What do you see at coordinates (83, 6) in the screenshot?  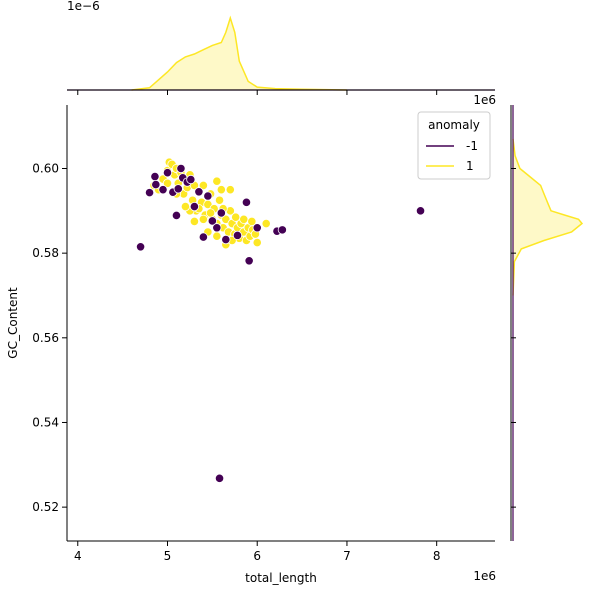 I see `marginal-x-scale-label: 1e−6` at bounding box center [83, 6].